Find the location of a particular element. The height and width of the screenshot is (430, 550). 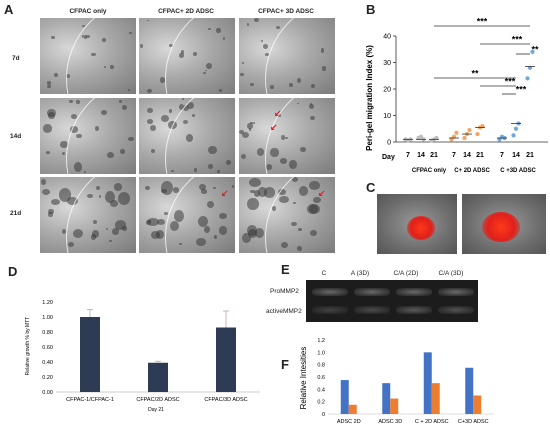

y-tick-label: 0.60 is located at coordinates (47, 348).